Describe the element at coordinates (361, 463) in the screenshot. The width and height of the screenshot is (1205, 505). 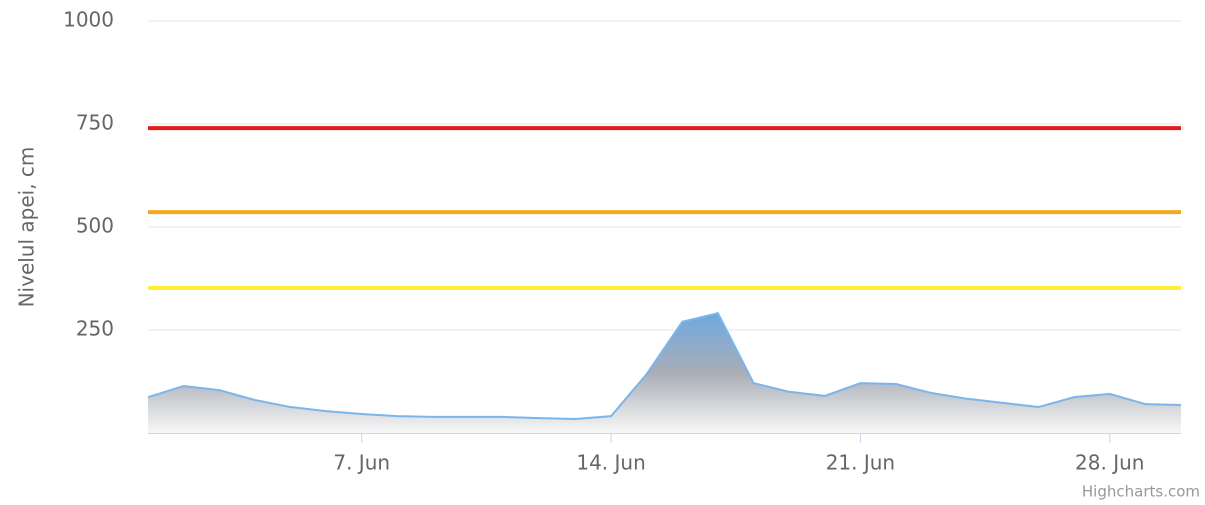
I see `x-tick-label: 7. Jun` at that location.